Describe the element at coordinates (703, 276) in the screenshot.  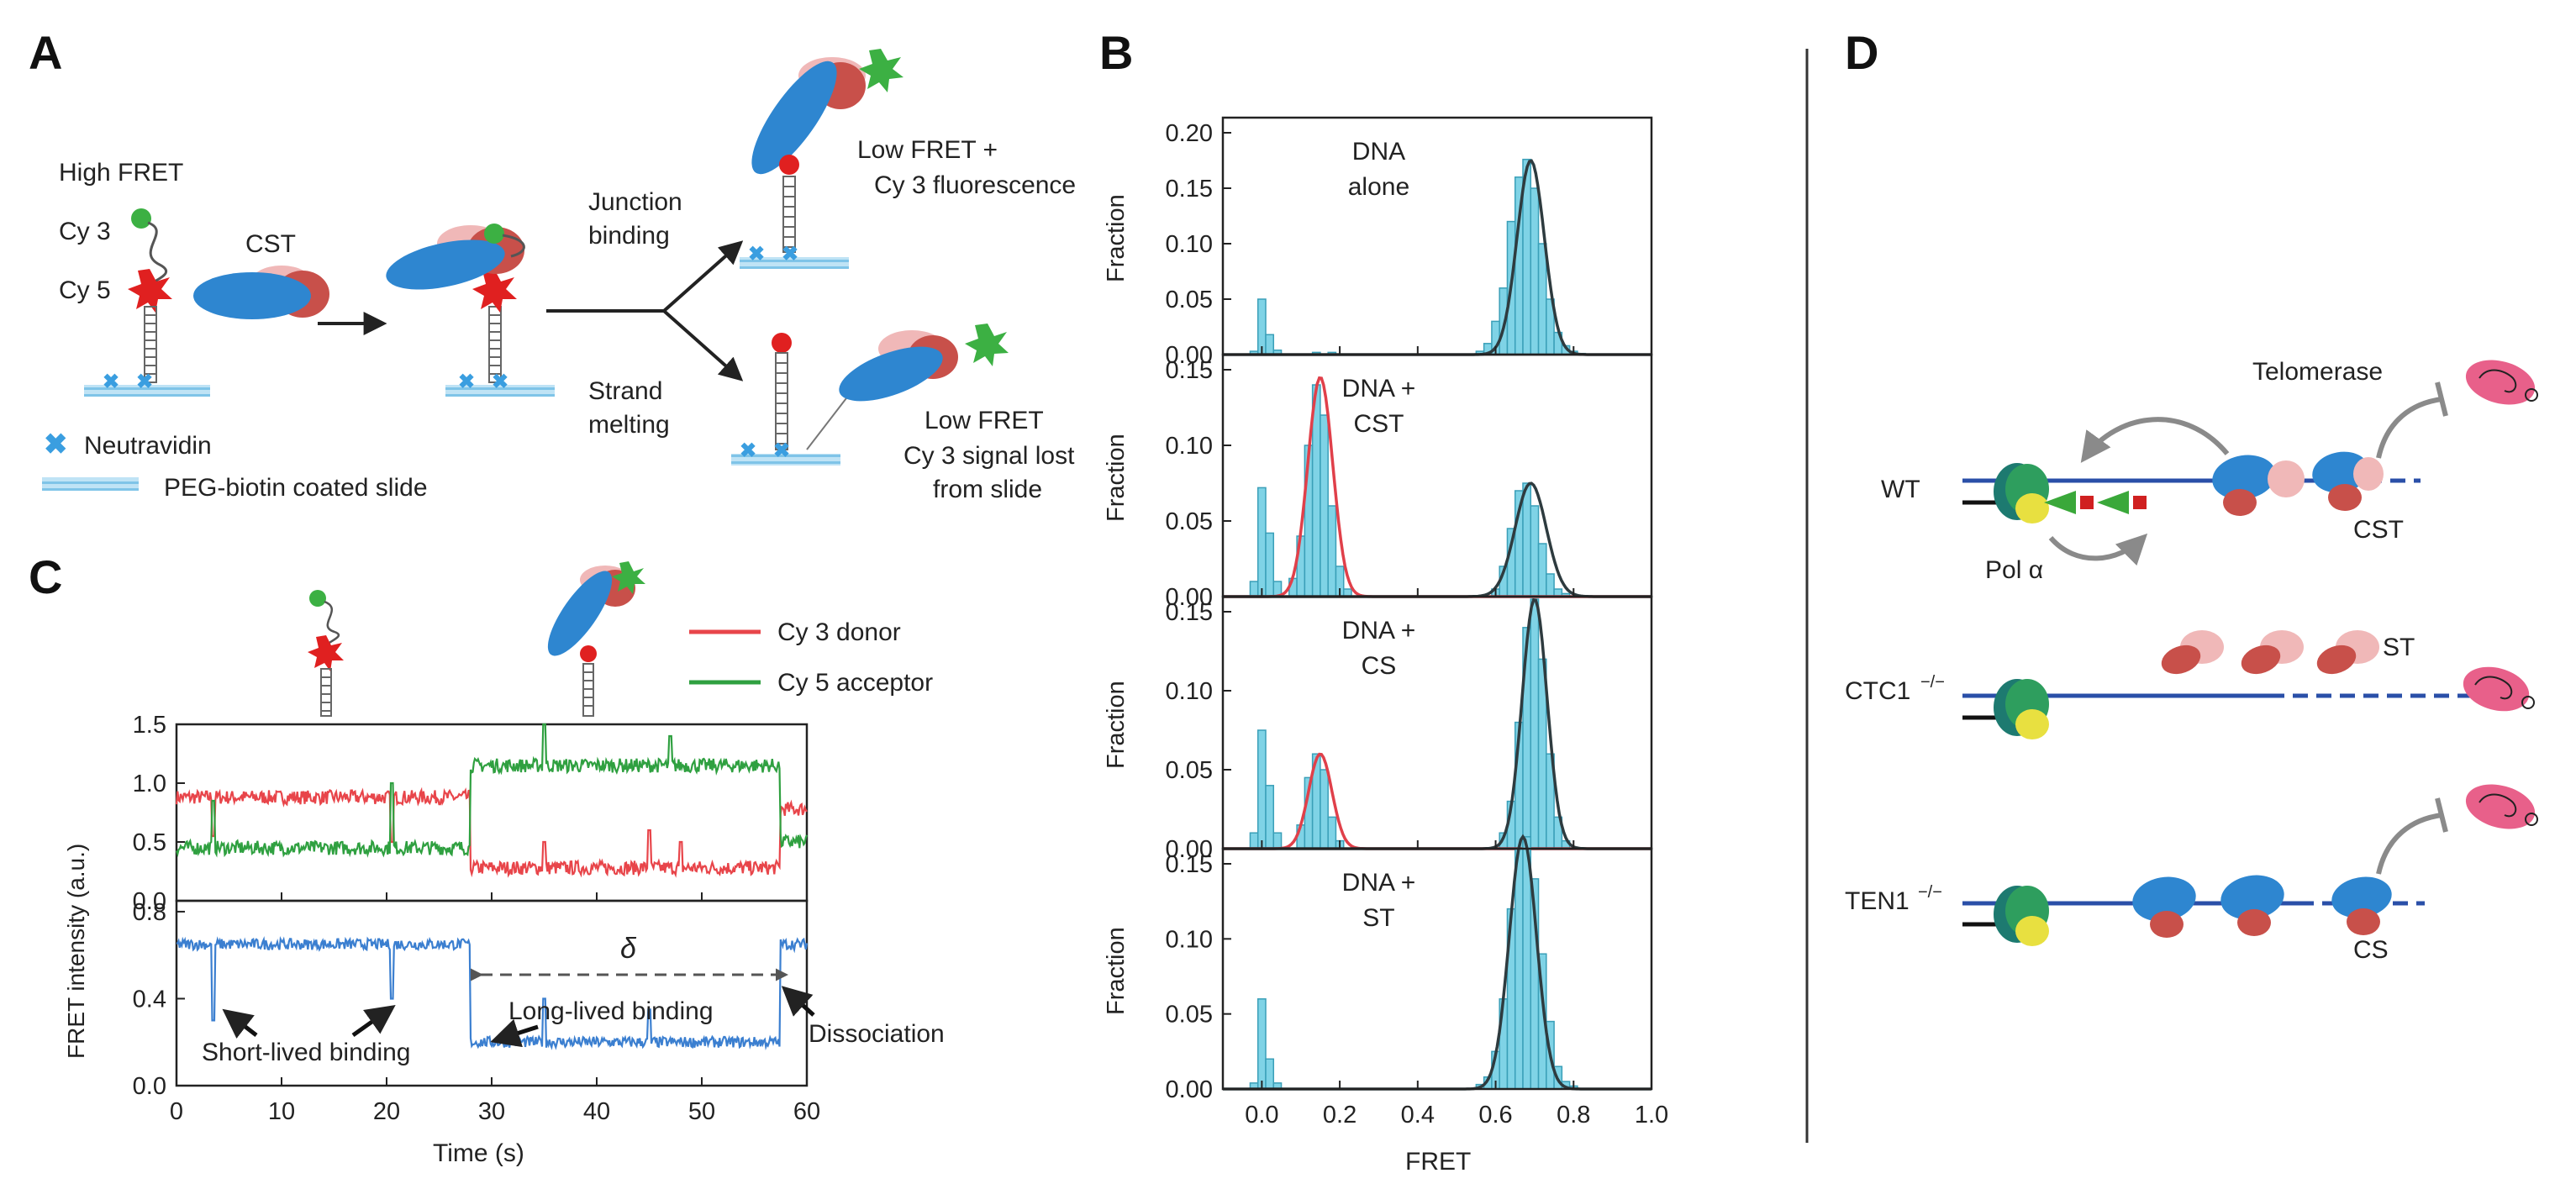
I see `branch-arrow-up` at that location.